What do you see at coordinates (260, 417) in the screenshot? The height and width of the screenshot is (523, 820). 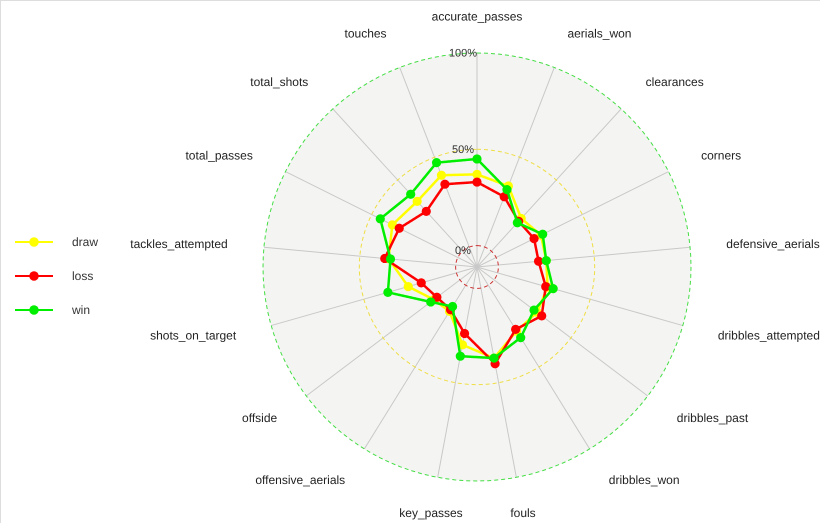 I see `spoke-label: offside` at bounding box center [260, 417].